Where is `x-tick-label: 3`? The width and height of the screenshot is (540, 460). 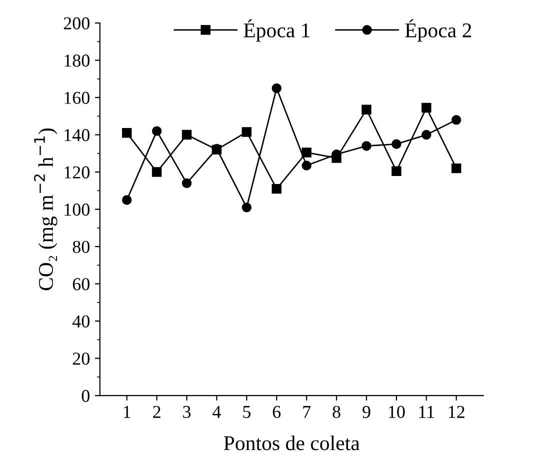
x-tick-label: 3 is located at coordinates (187, 412).